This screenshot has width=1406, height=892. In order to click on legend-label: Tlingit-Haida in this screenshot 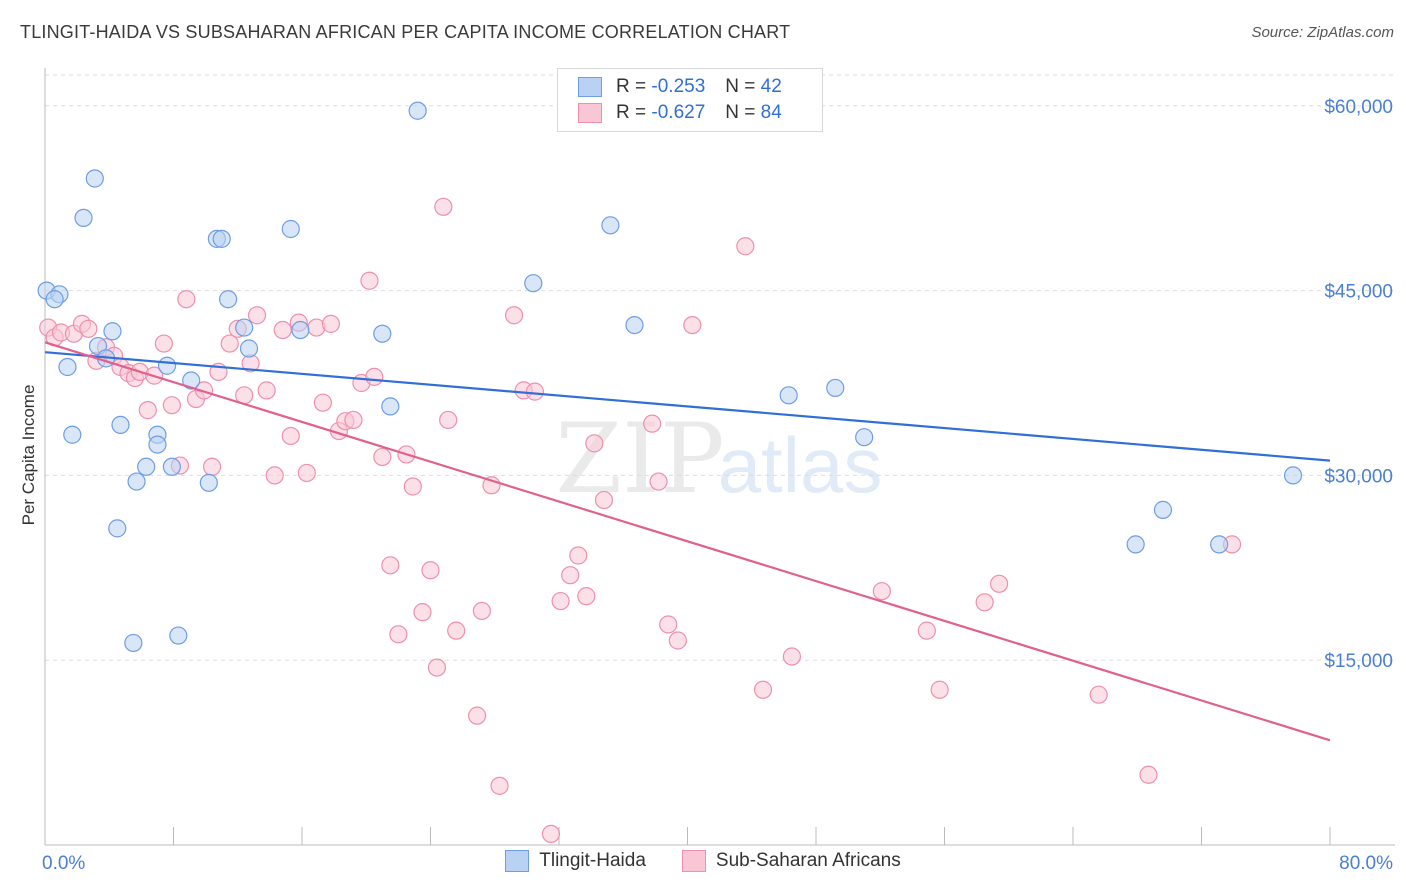, I will do `click(592, 860)`.